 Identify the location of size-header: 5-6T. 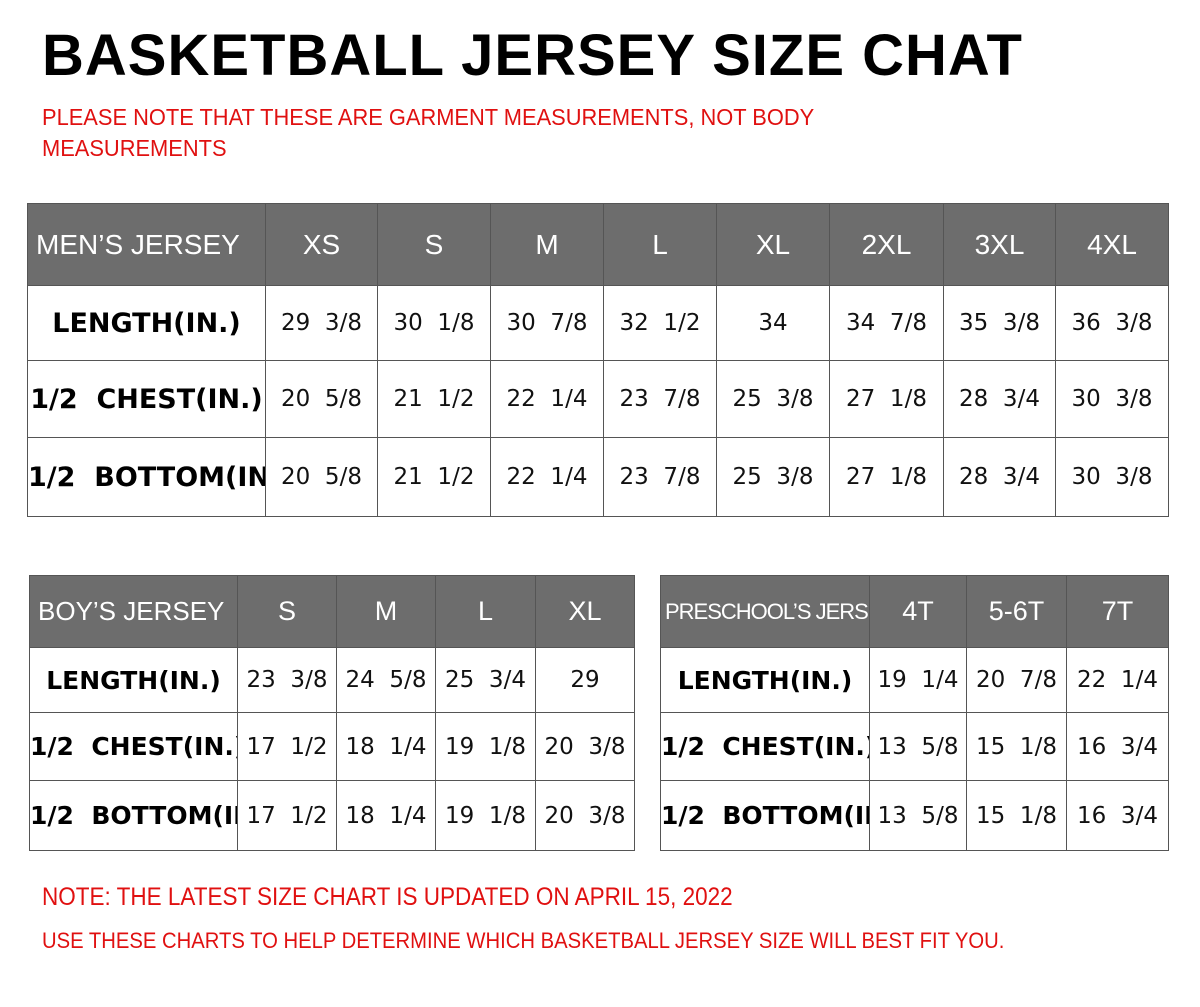
(1016, 611).